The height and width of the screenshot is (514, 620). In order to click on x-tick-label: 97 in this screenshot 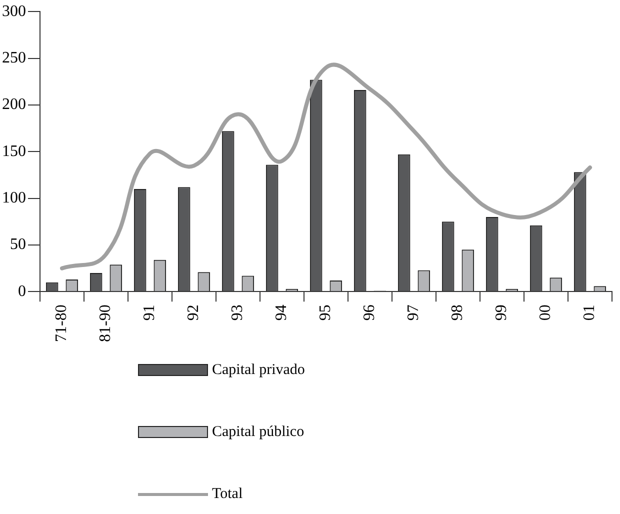, I will do `click(413, 312)`.